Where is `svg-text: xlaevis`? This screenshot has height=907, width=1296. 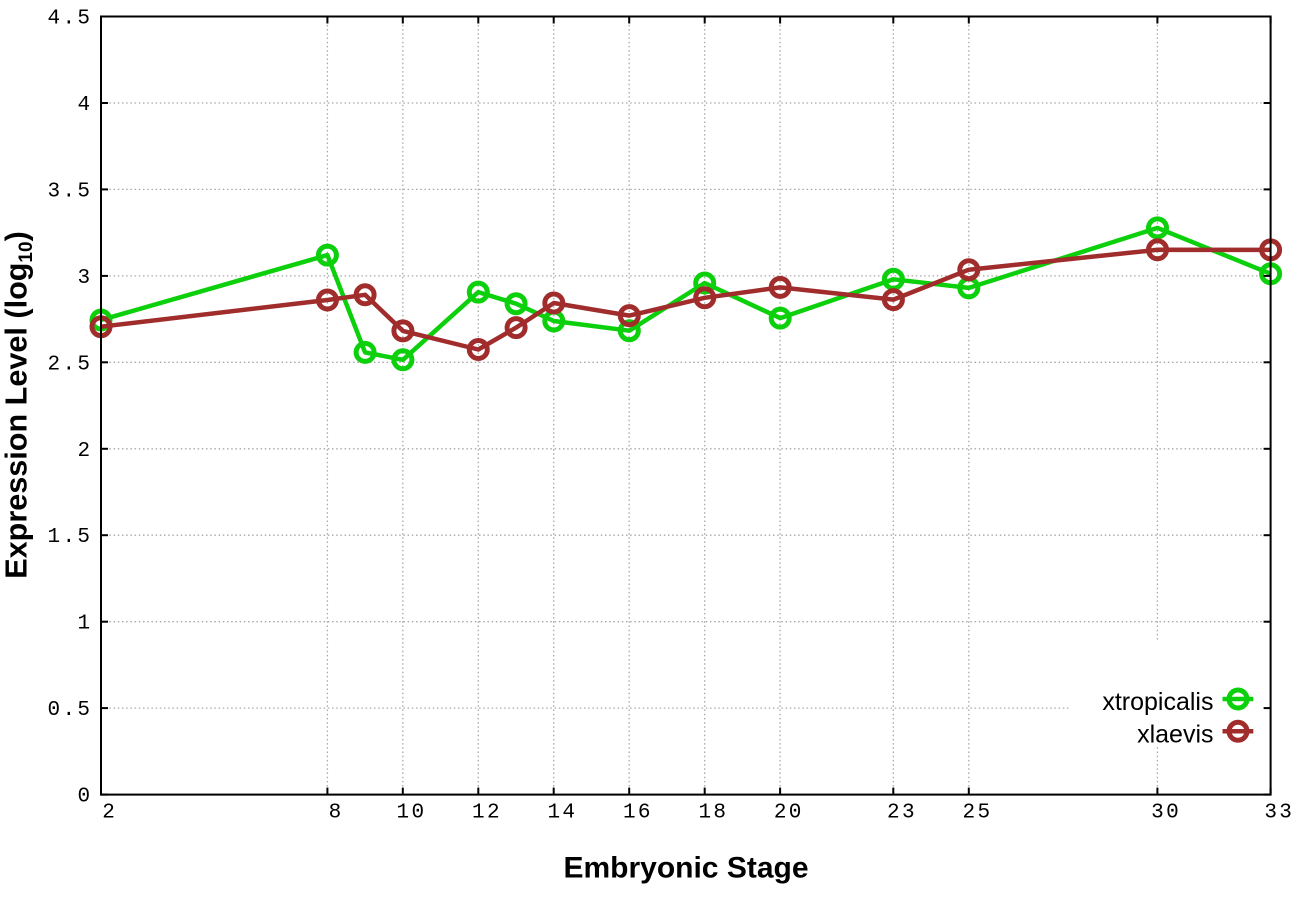 svg-text: xlaevis is located at coordinates (1175, 735).